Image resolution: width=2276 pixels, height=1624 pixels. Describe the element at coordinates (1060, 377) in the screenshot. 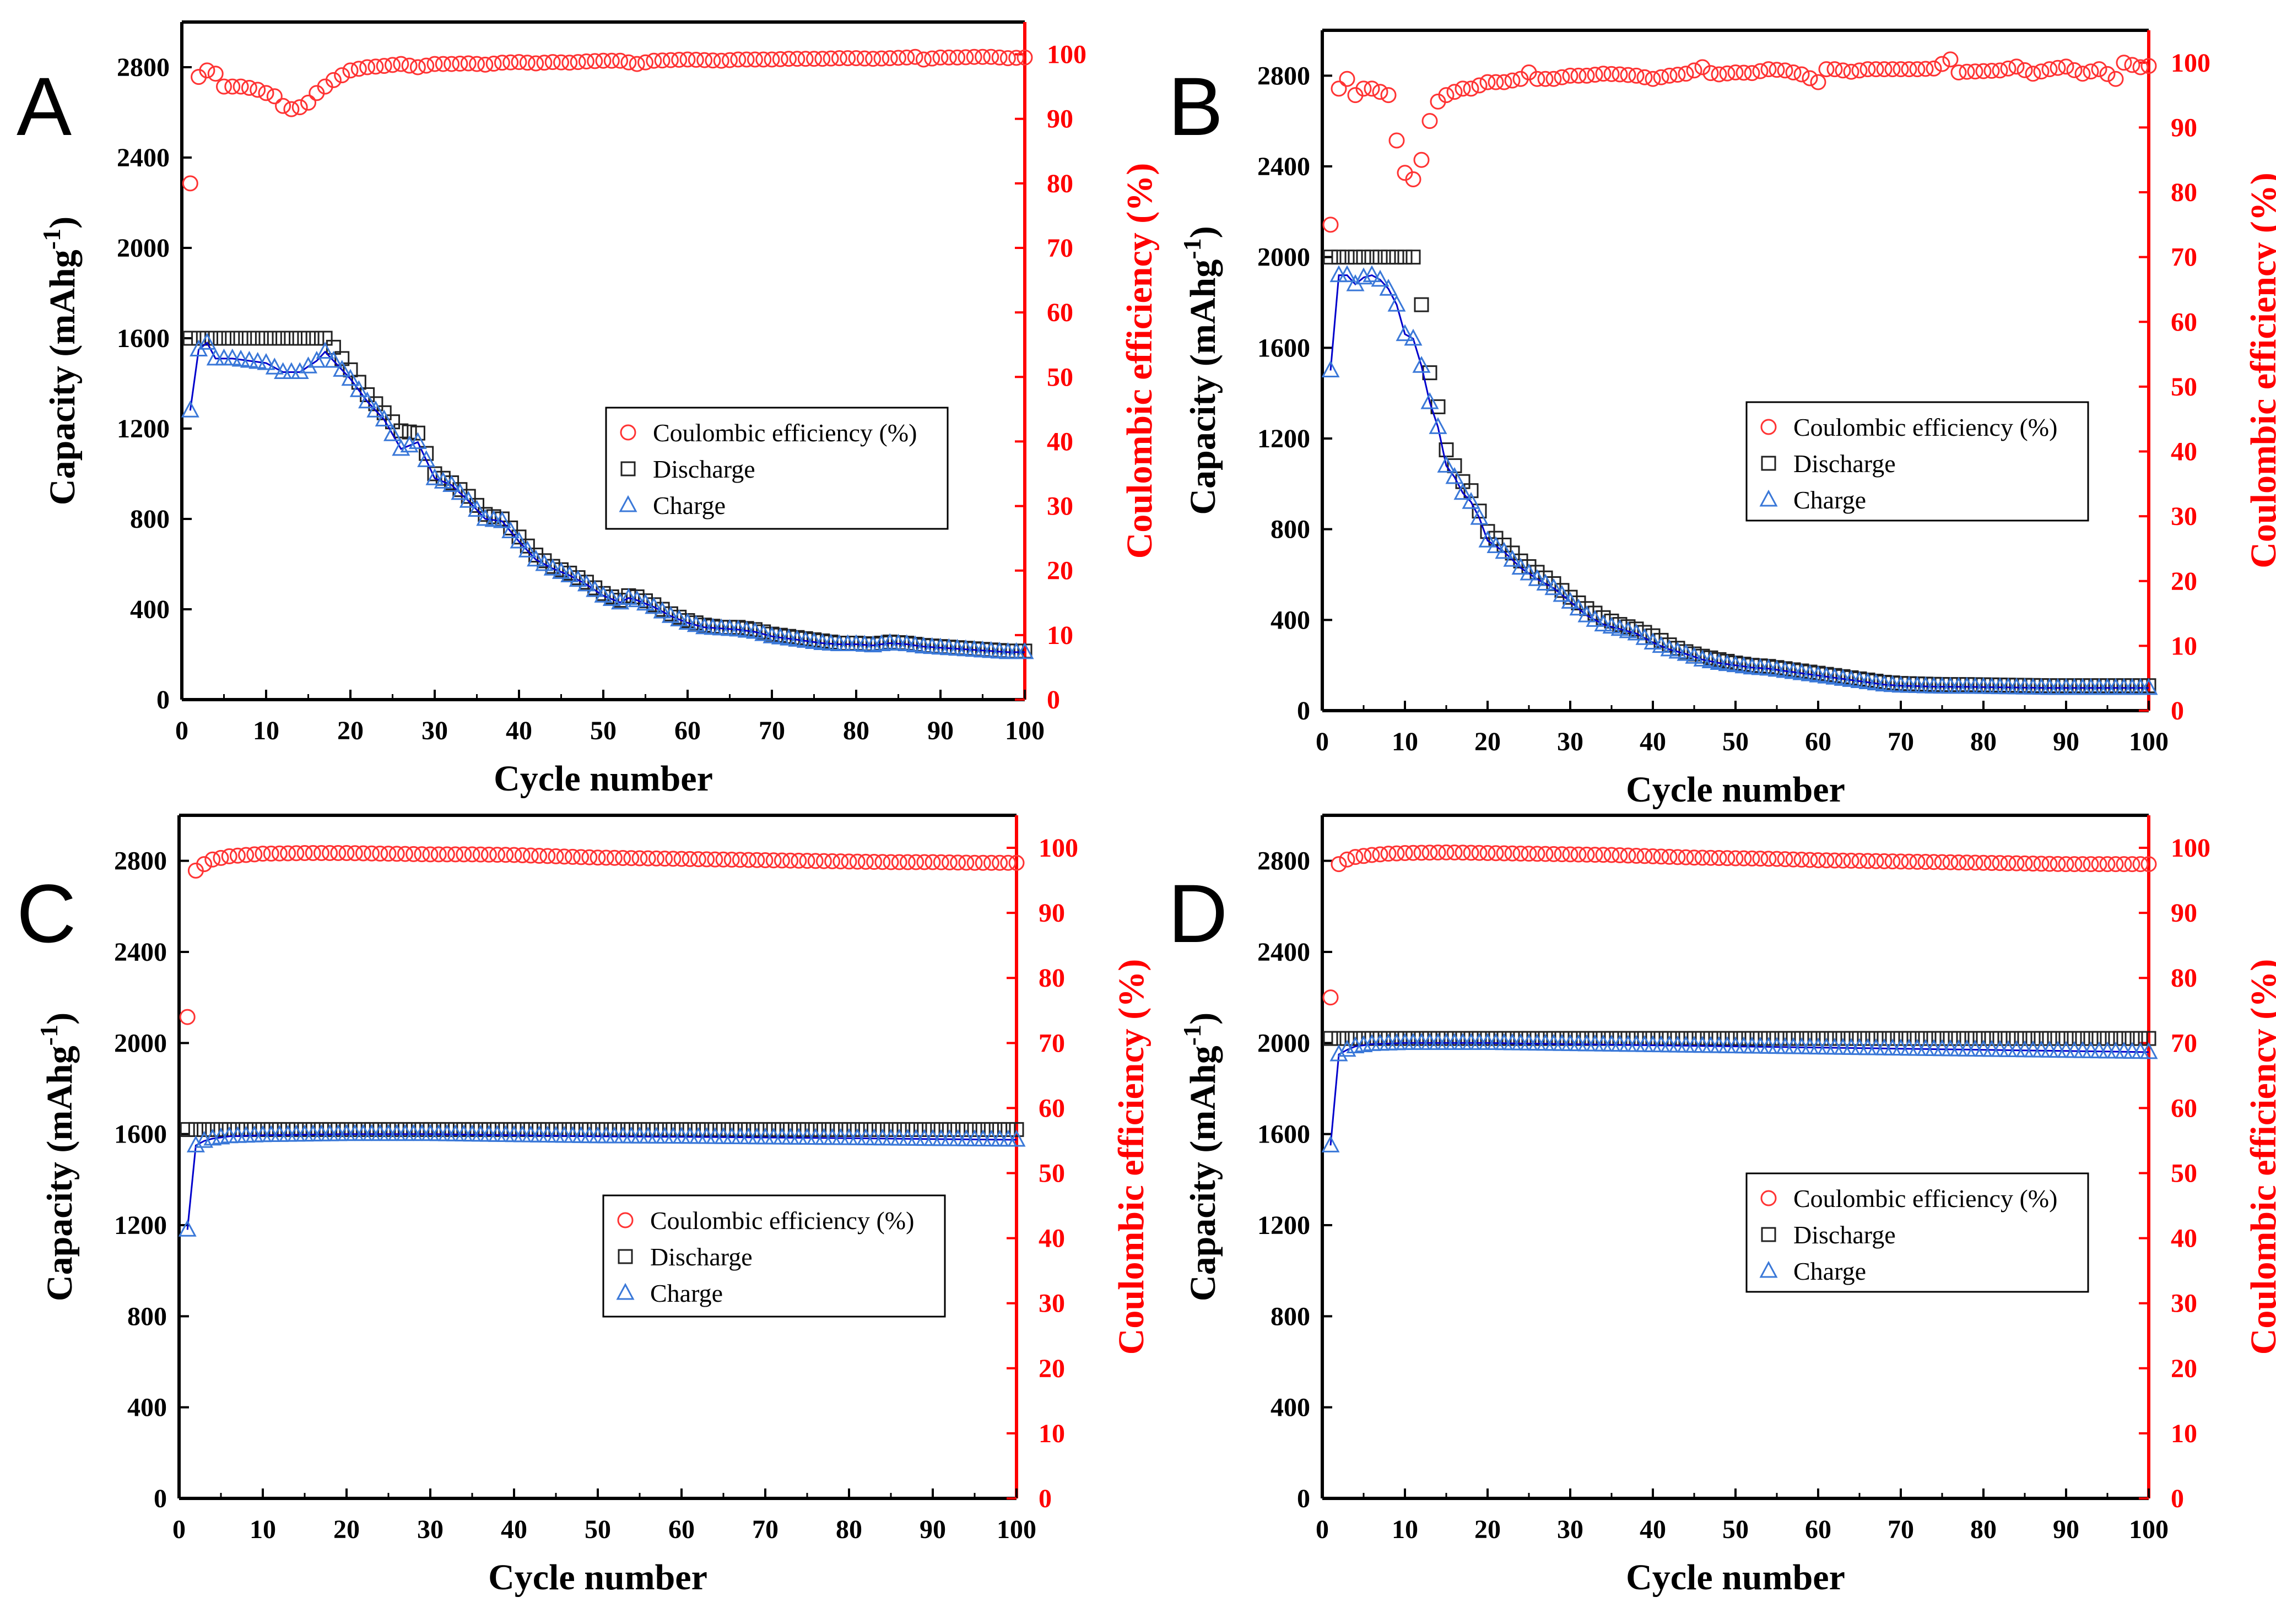

I see `y2-tick-label: 50` at that location.